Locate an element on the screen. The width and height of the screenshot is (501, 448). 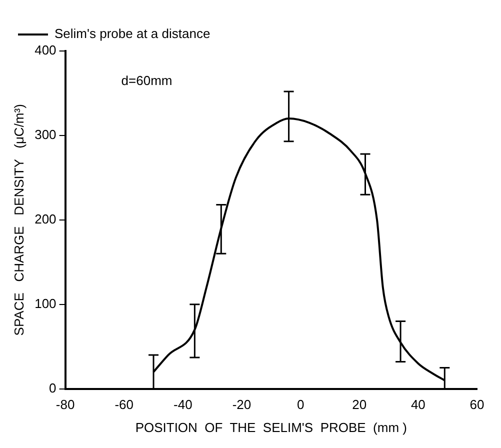
y-tick-label: 200 is located at coordinates (45, 218).